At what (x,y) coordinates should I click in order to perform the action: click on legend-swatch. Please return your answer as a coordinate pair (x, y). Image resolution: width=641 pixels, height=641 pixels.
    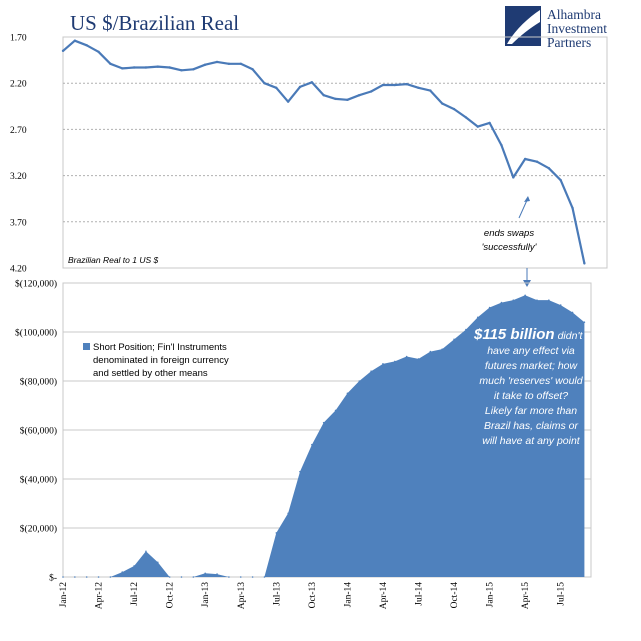
    Looking at the image, I should click on (86, 346).